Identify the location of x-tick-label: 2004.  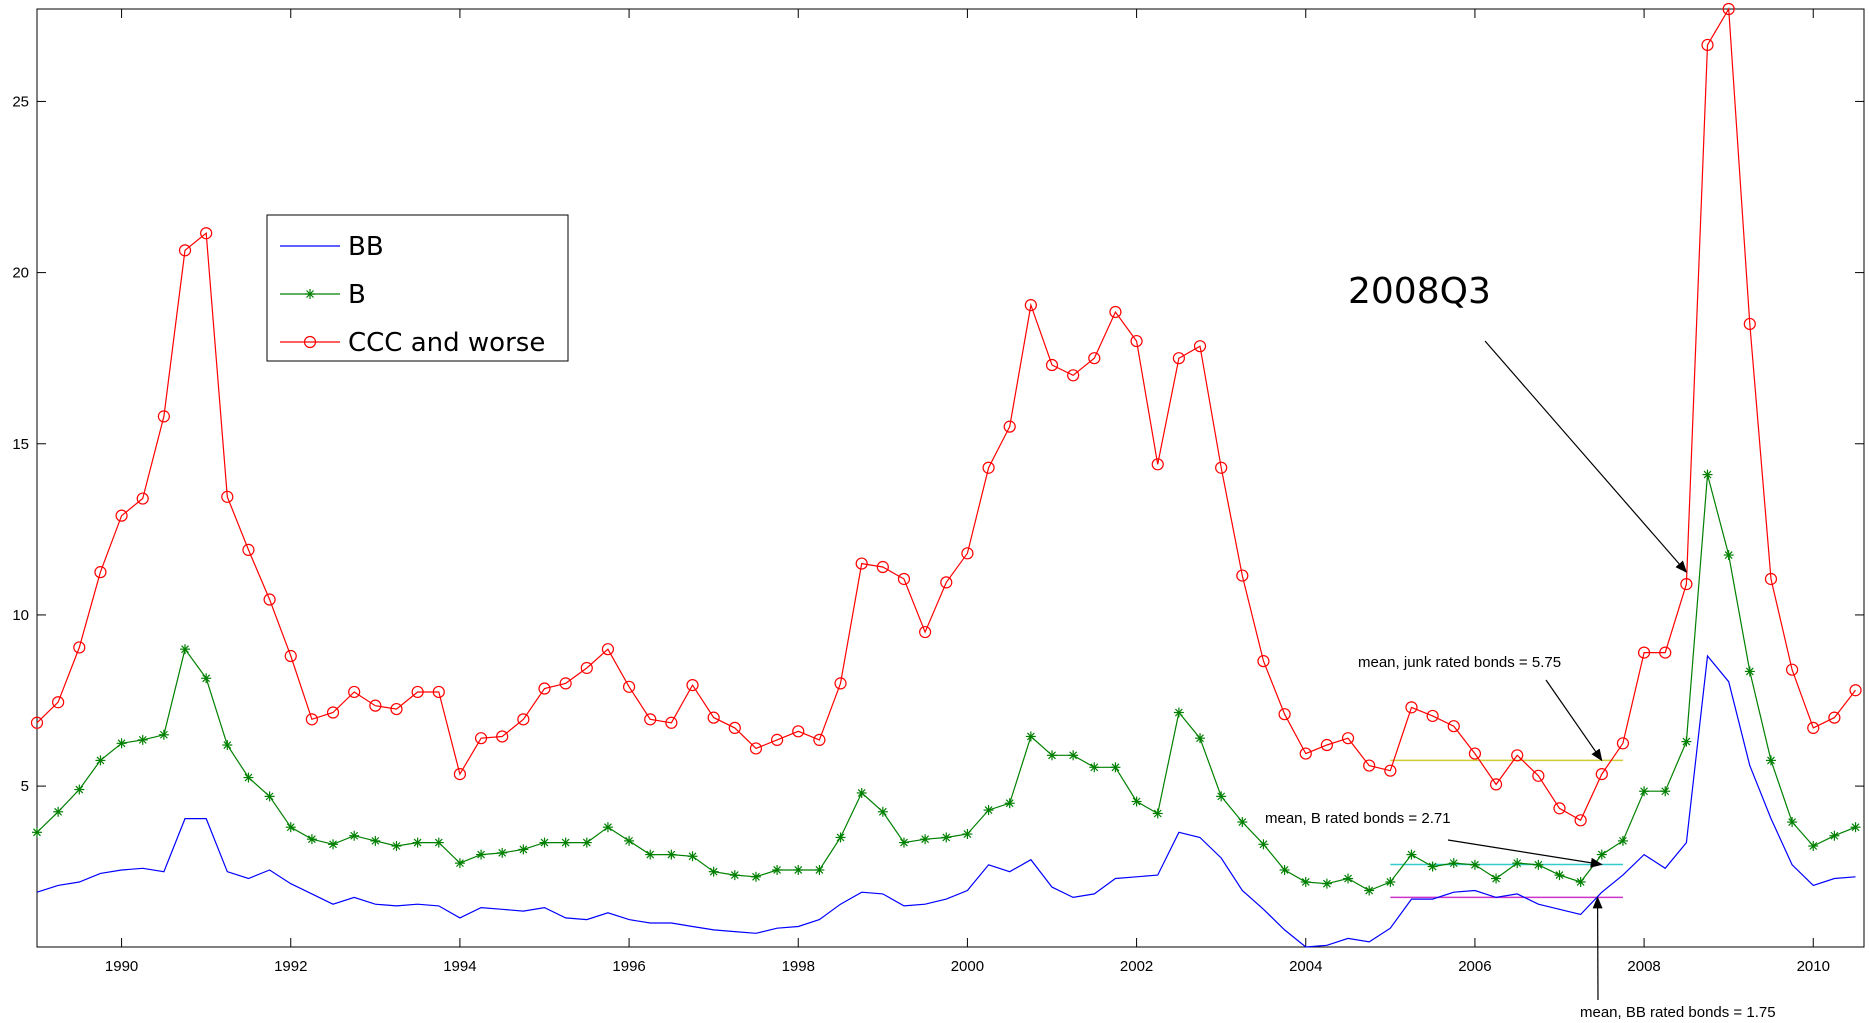
(1305, 966).